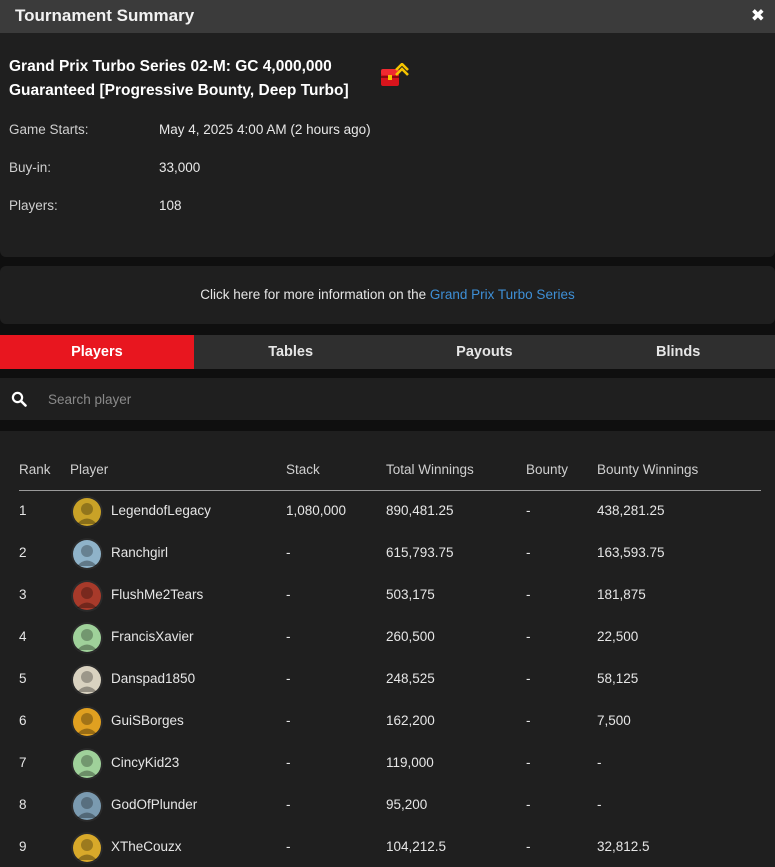 The height and width of the screenshot is (867, 775). What do you see at coordinates (420, 510) in the screenshot?
I see `total-winnings-cell: 890,481.25` at bounding box center [420, 510].